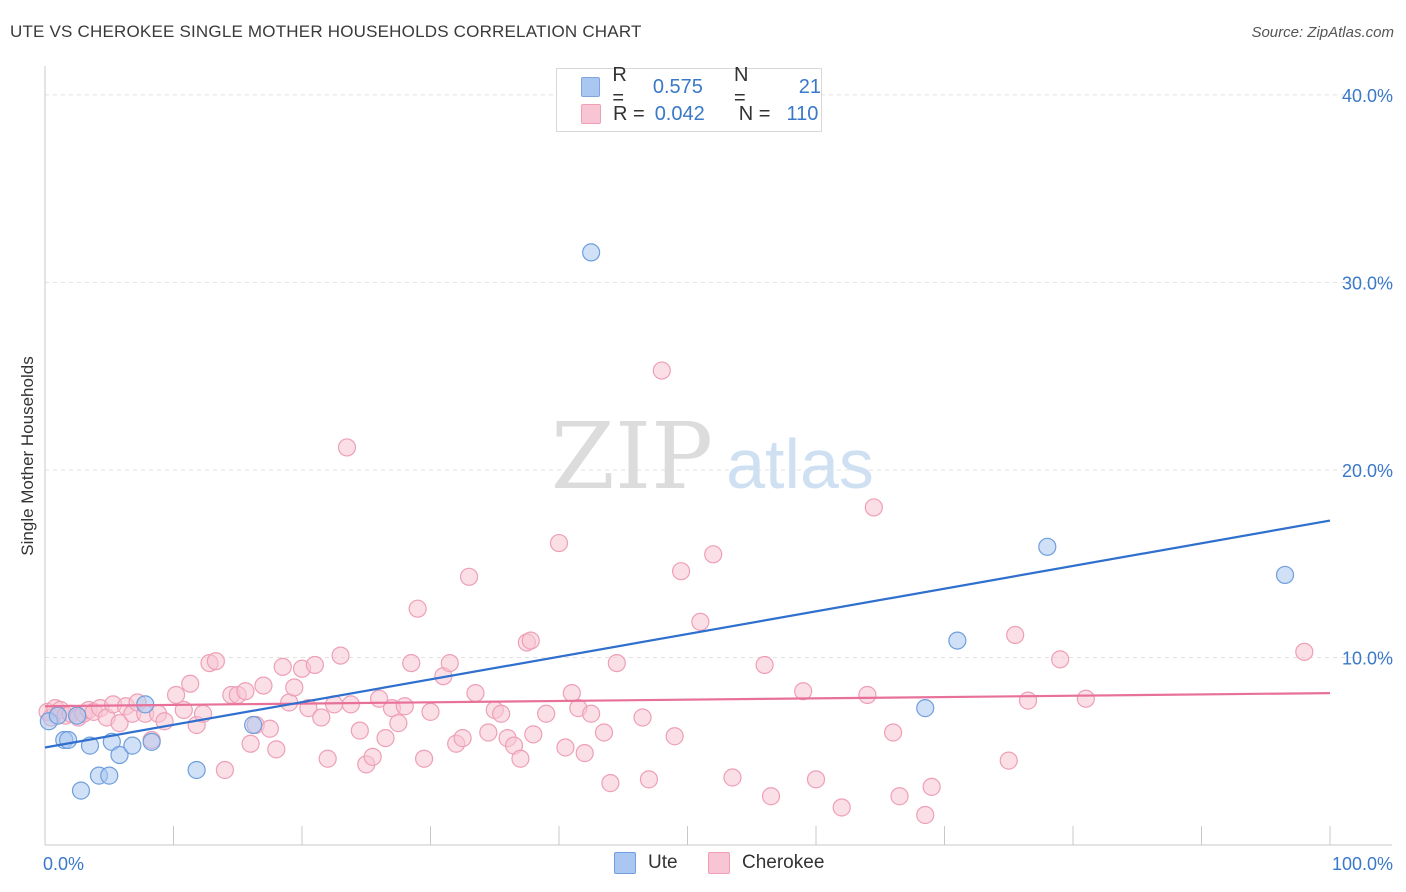 This screenshot has width=1406, height=892. What do you see at coordinates (1367, 658) in the screenshot?
I see `y-tick-label: 10.0%` at bounding box center [1367, 658].